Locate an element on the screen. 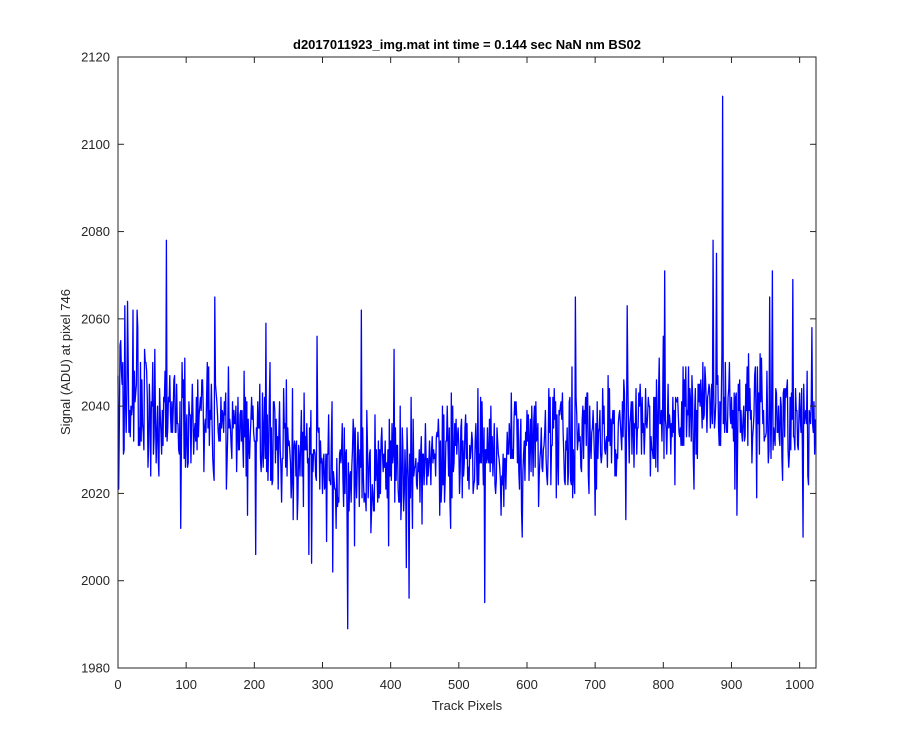  x-tick-label: 200 is located at coordinates (254, 684).